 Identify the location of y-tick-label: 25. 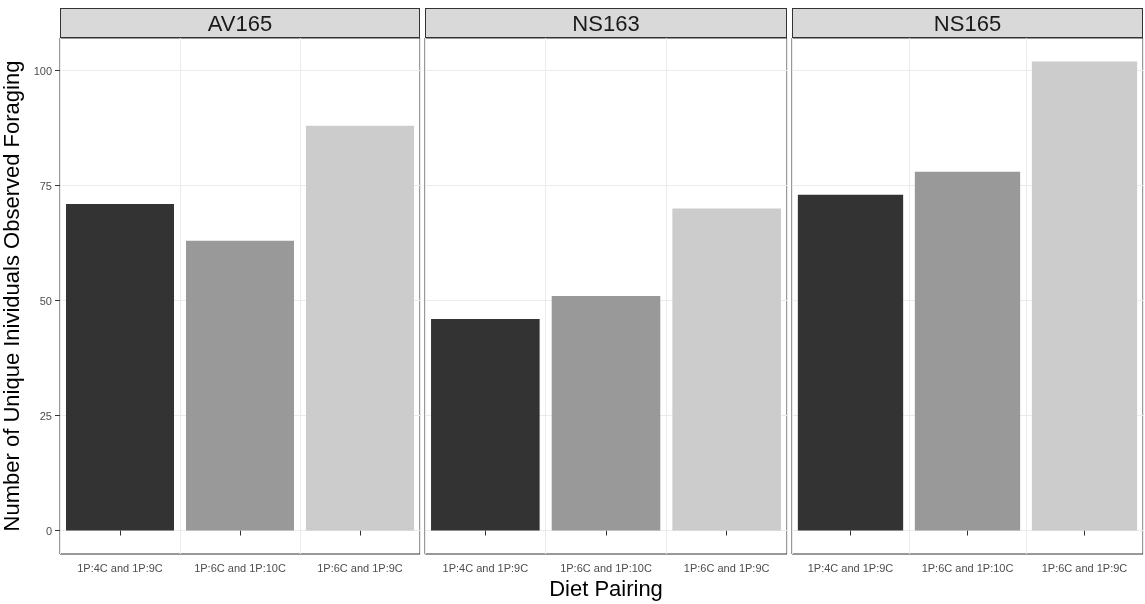
(45, 415).